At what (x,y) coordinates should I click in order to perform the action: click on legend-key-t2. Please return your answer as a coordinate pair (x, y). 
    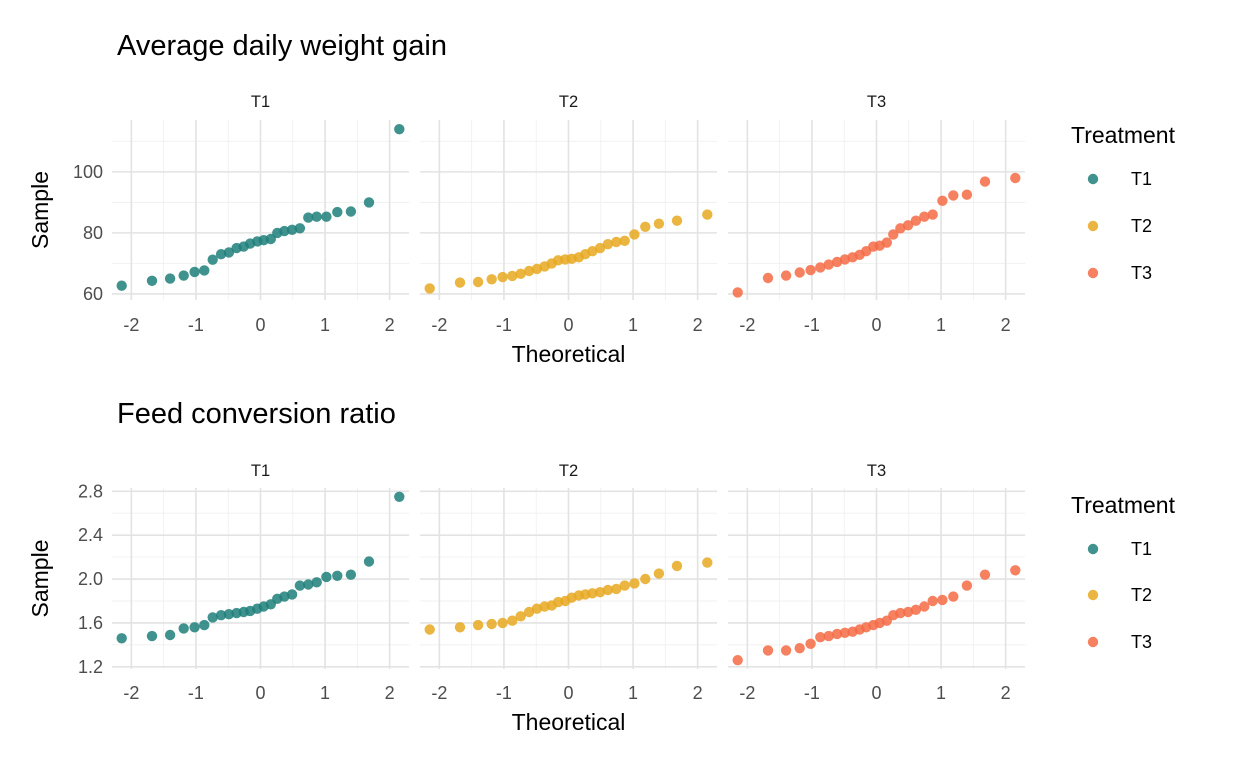
    Looking at the image, I should click on (1093, 226).